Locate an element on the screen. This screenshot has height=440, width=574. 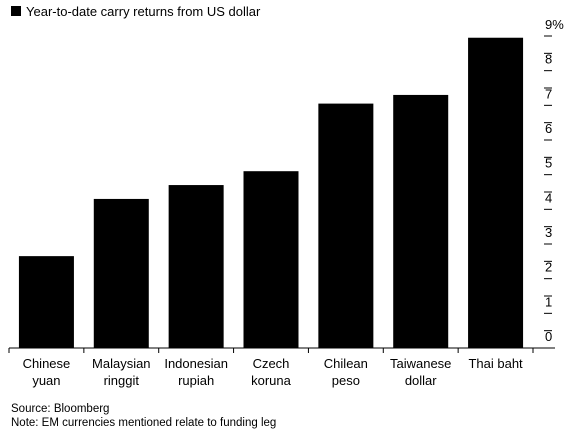
x-tick-label: yuan is located at coordinates (46, 380).